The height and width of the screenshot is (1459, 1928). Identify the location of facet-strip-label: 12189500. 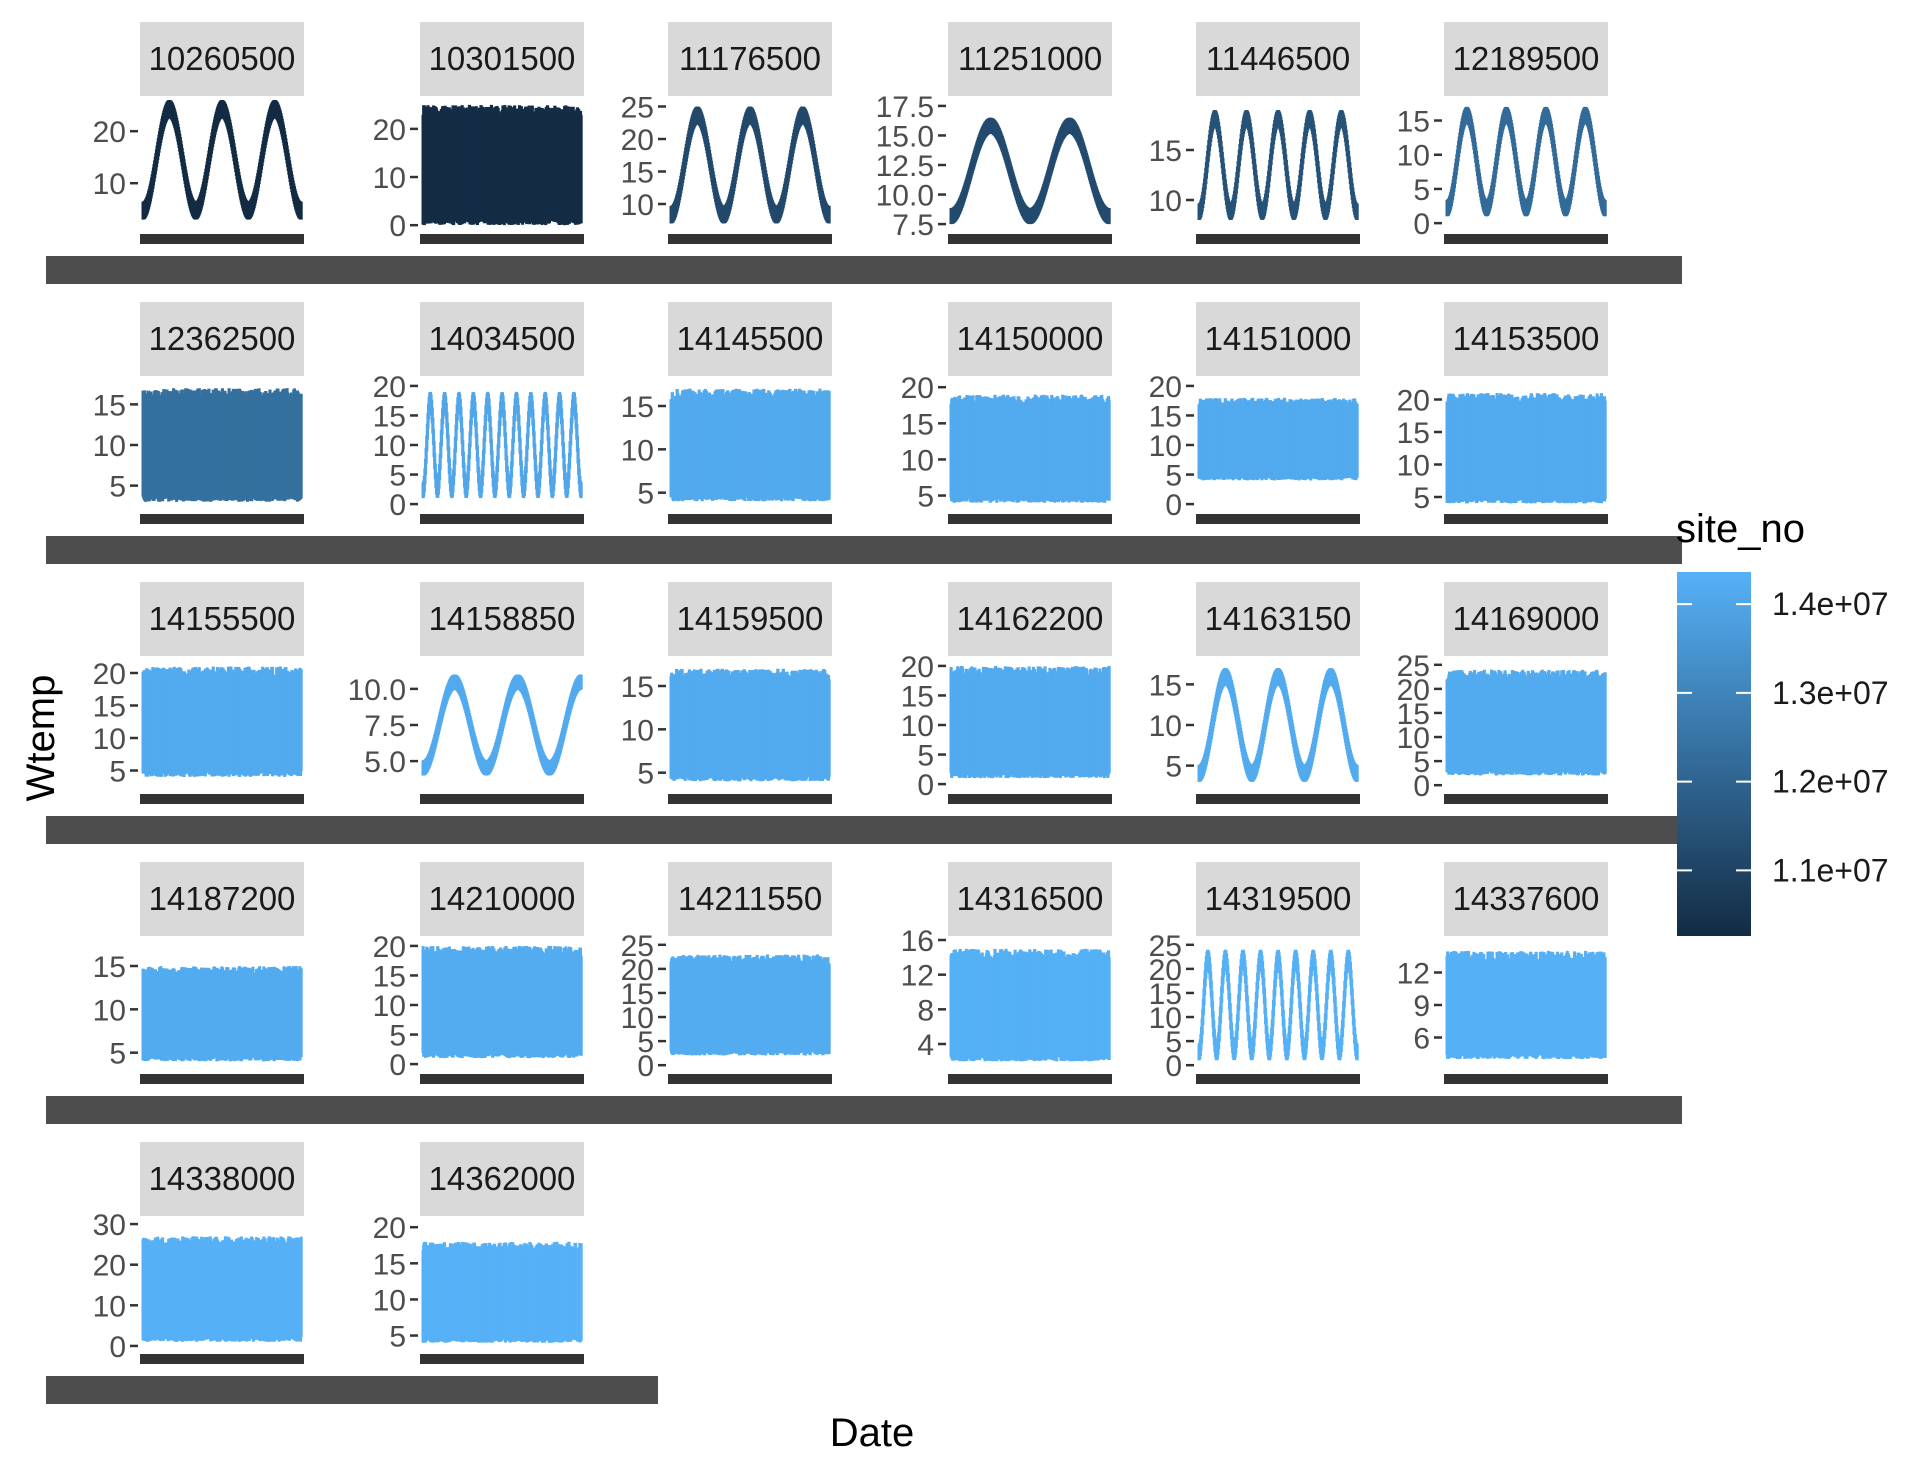
(1526, 58).